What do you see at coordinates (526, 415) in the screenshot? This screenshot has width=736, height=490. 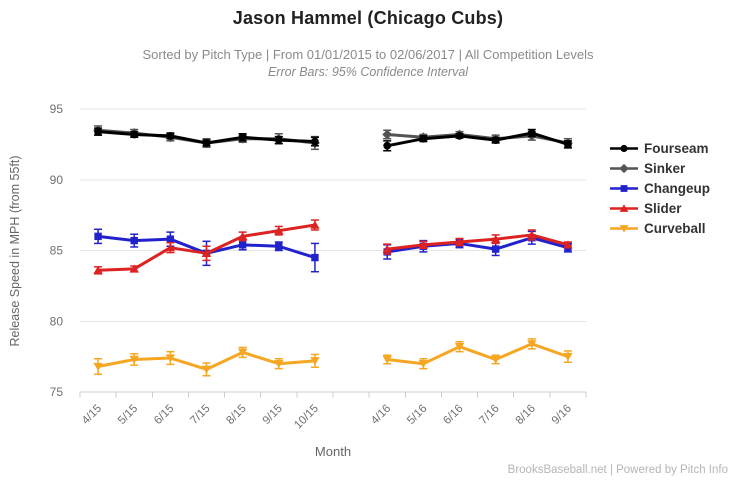 I see `svg-text: 8/16` at bounding box center [526, 415].